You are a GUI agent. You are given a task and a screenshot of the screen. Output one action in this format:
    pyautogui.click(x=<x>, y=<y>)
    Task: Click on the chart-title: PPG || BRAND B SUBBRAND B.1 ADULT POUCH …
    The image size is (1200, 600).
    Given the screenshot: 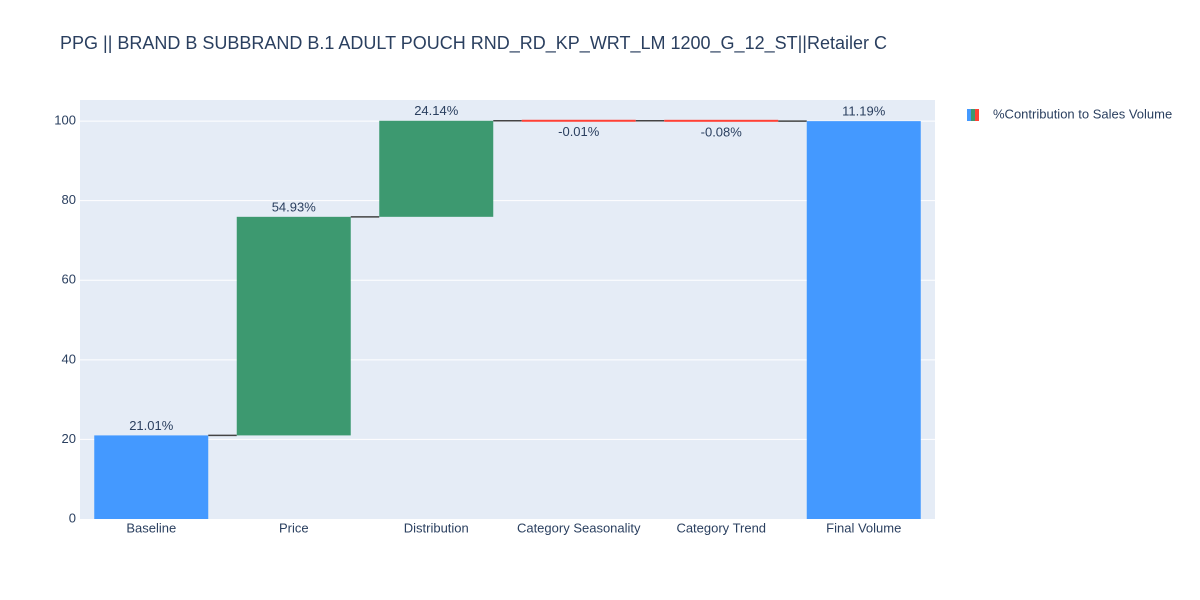 What is the action you would take?
    pyautogui.click(x=473, y=43)
    